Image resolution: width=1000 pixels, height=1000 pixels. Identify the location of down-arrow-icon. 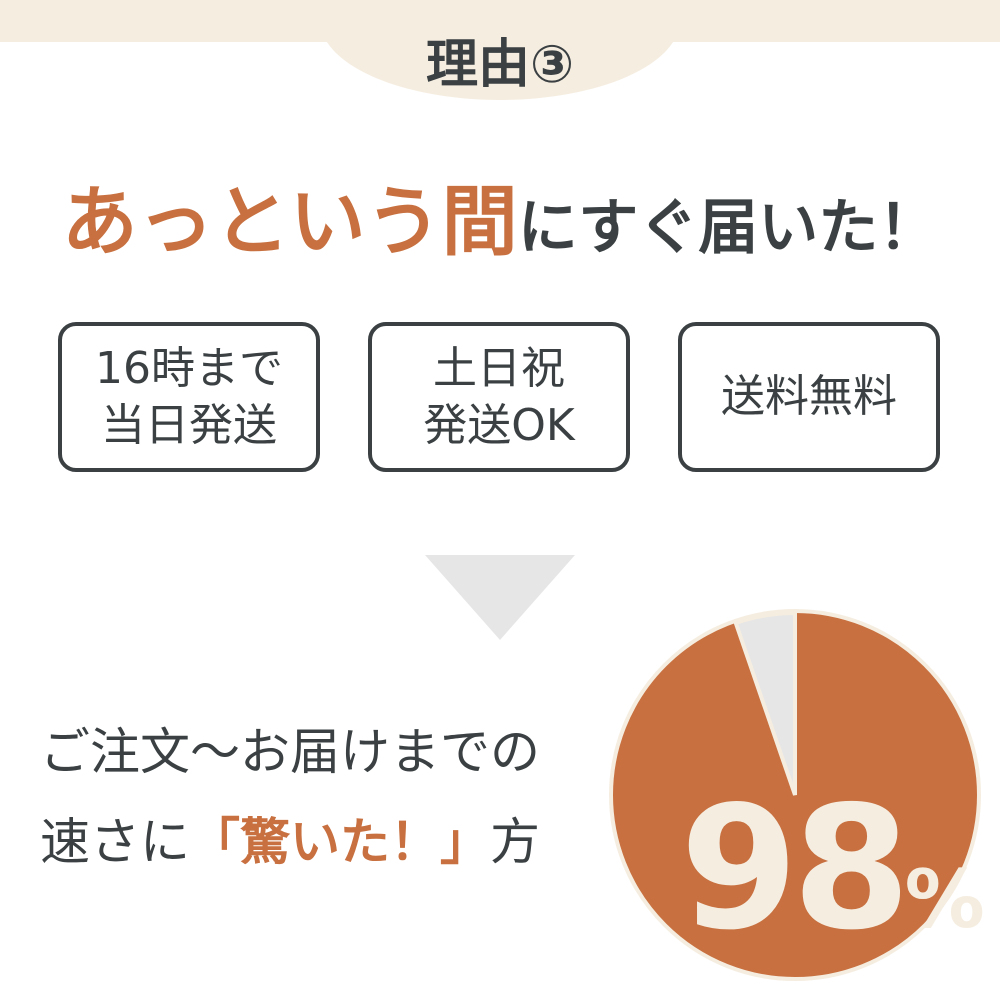
(500, 597).